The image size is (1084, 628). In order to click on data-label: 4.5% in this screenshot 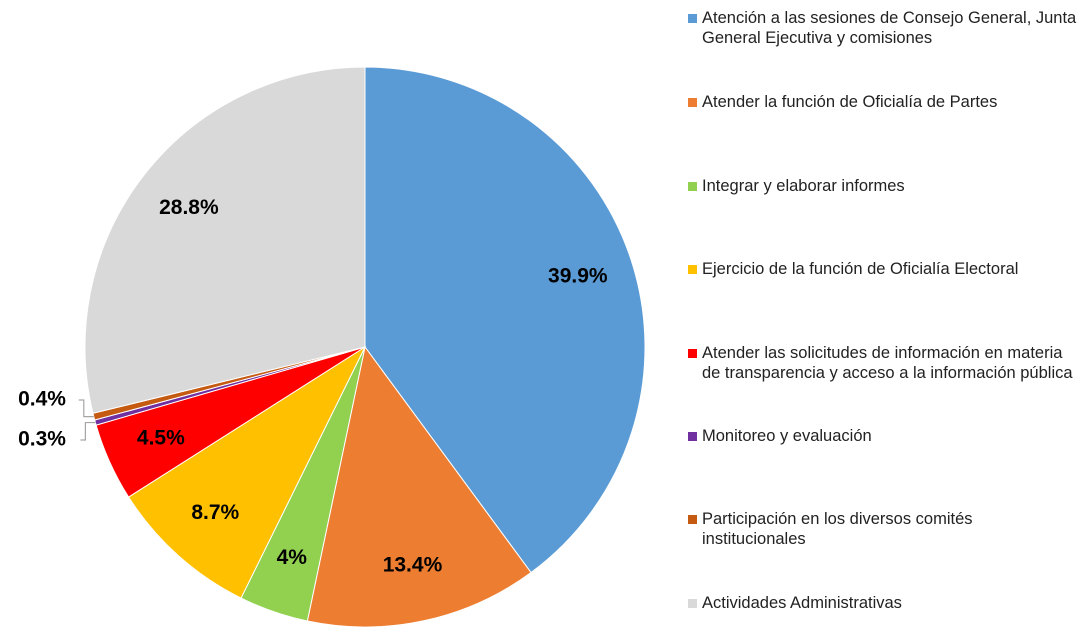, I will do `click(161, 438)`.